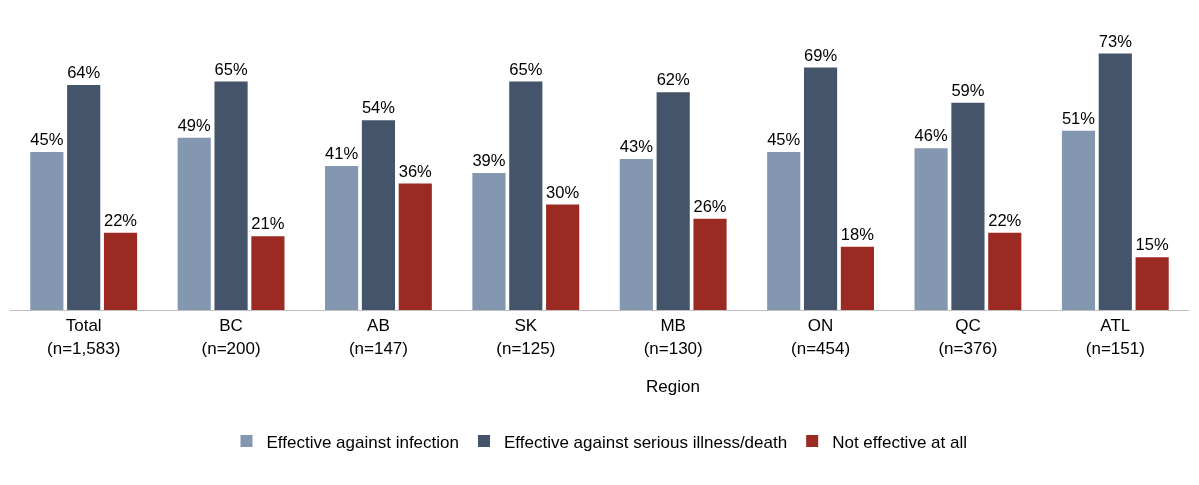 Image resolution: width=1199 pixels, height=485 pixels. Describe the element at coordinates (645, 442) in the screenshot. I see `legend-label: Effective against serious illness/death` at that location.